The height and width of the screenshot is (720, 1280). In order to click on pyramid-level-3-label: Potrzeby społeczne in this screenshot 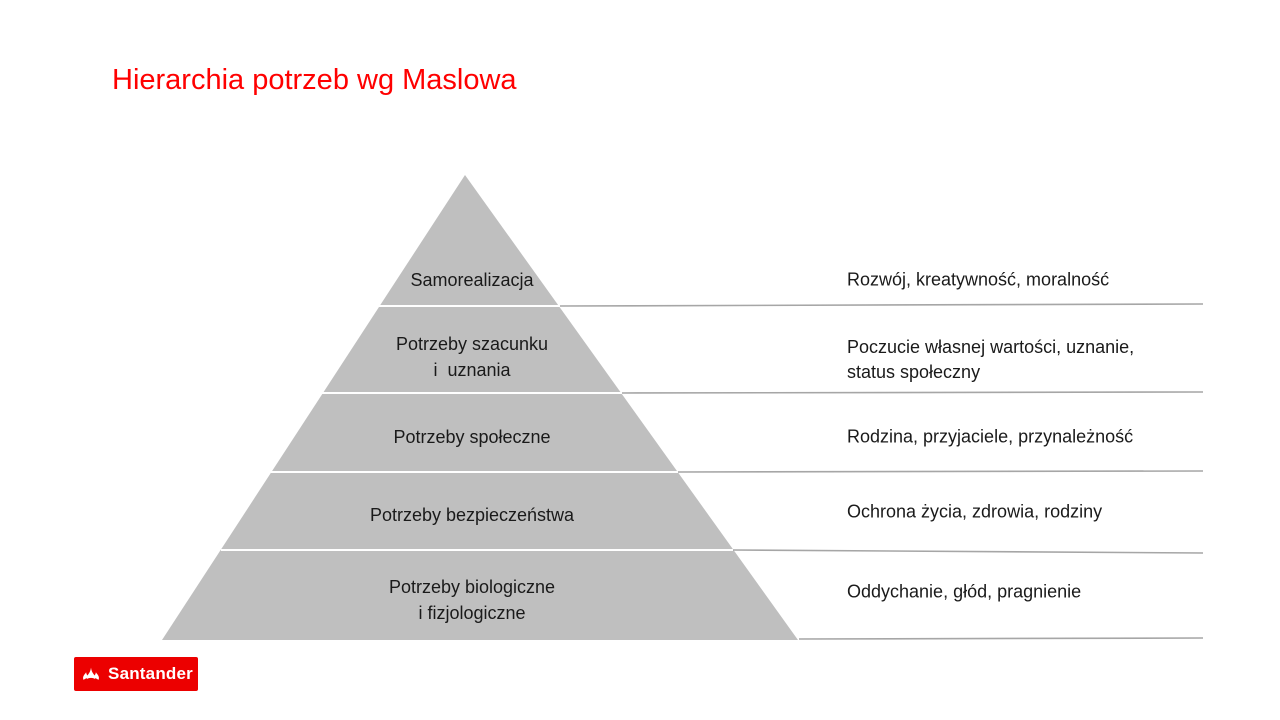, I will do `click(472, 437)`.